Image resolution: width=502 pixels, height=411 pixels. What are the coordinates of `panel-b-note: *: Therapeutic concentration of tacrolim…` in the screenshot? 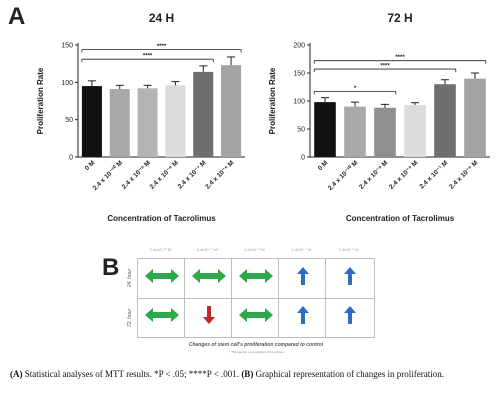 It's located at (256, 352).